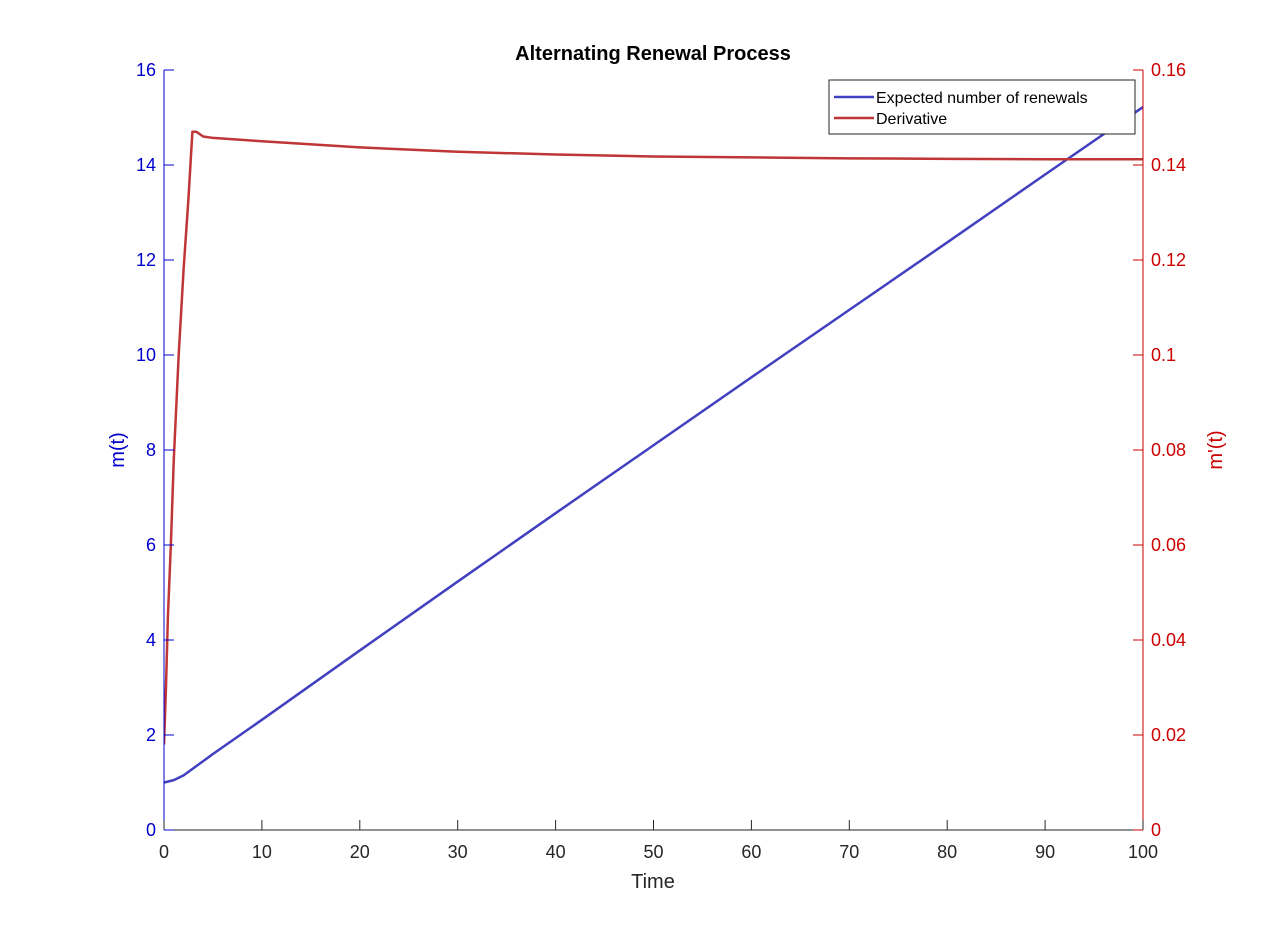 This screenshot has width=1264, height=932. What do you see at coordinates (1168, 70) in the screenshot?
I see `right-y-tick-label: 0.16` at bounding box center [1168, 70].